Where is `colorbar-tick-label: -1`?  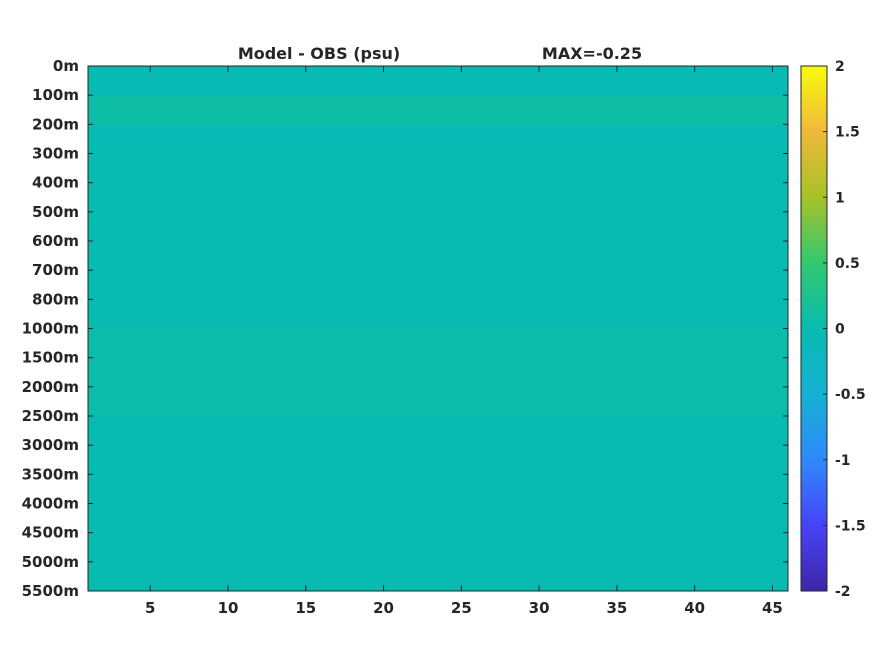
colorbar-tick-label: -1 is located at coordinates (843, 461).